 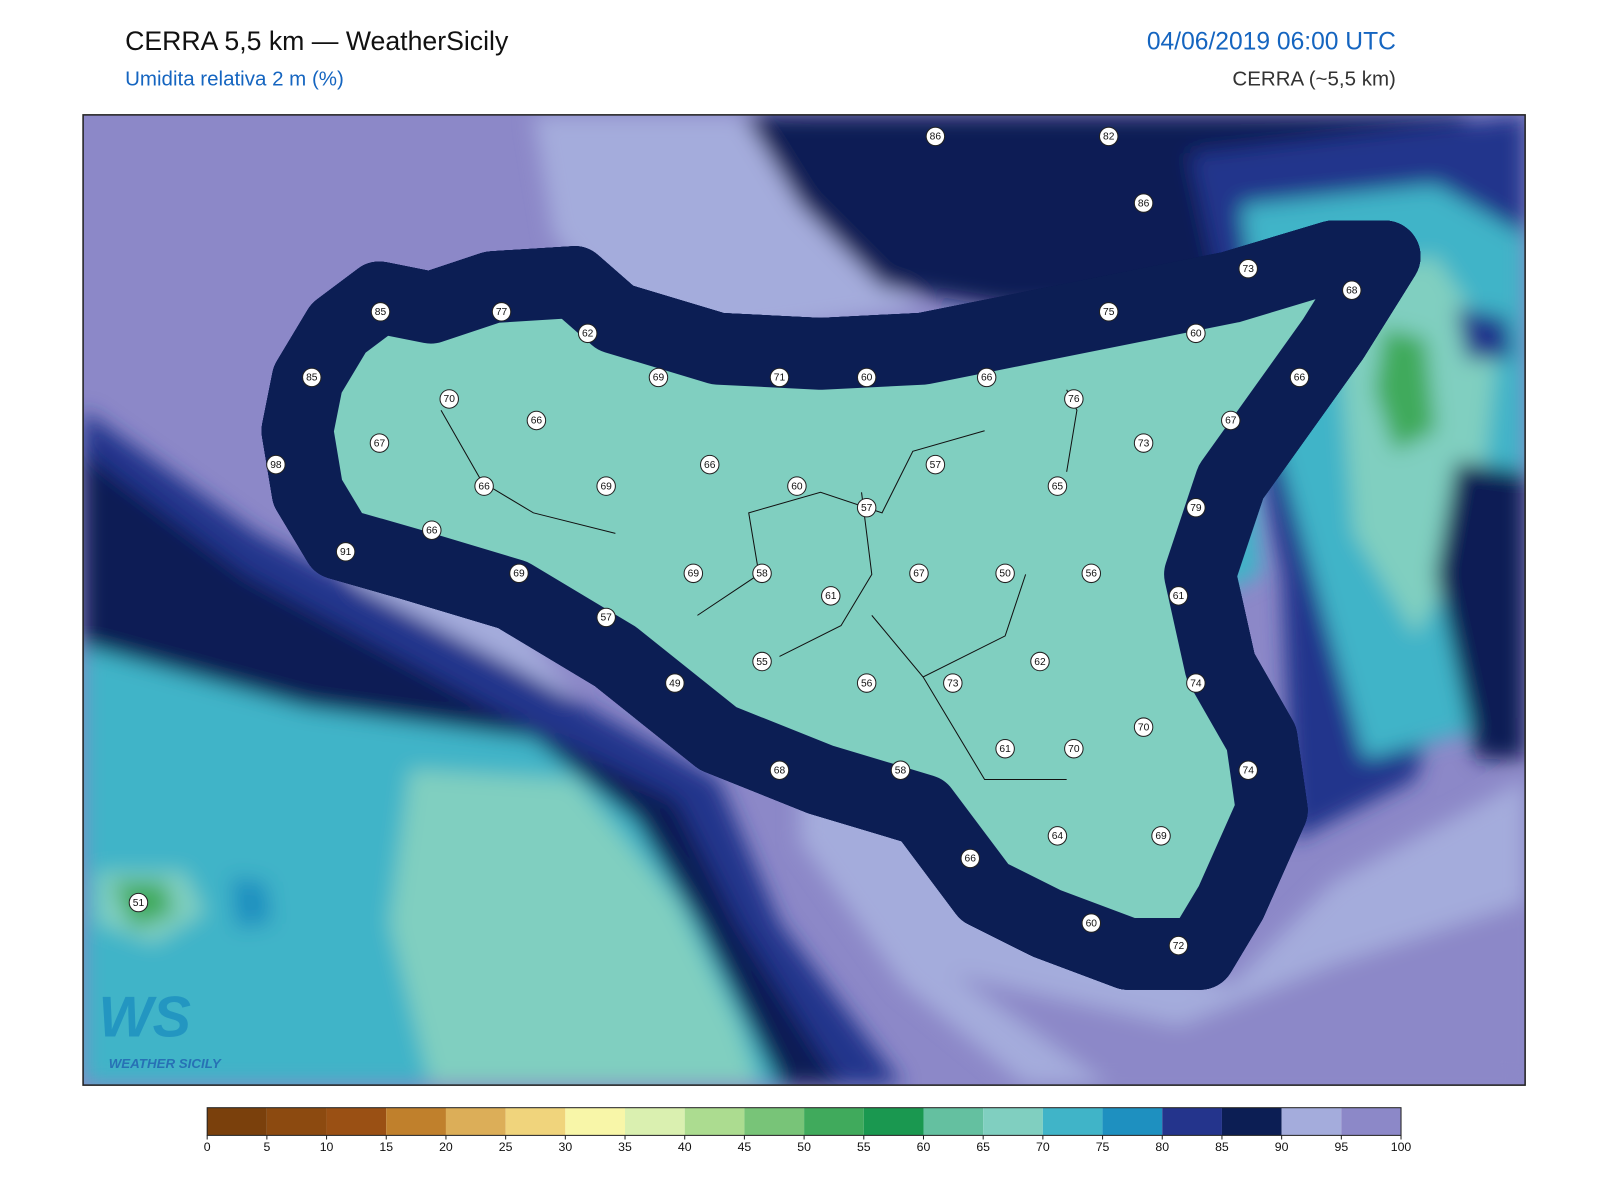 I want to click on station: 51, so click(x=138, y=902).